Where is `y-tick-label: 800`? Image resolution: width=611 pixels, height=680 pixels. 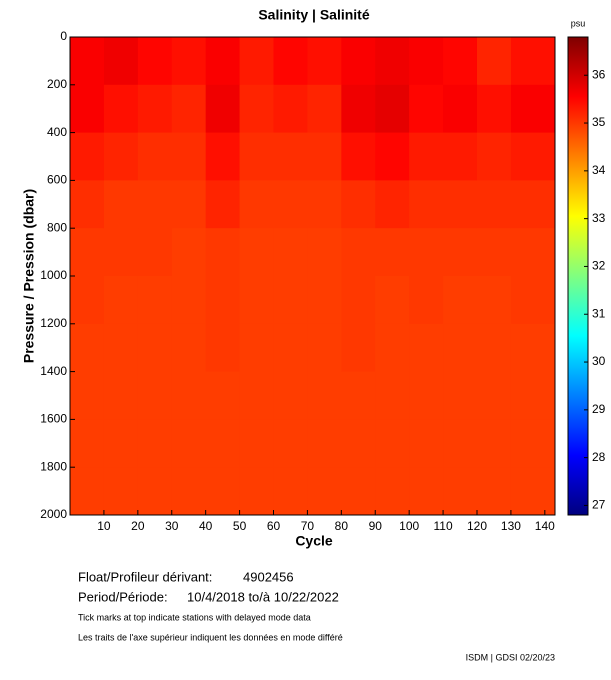
y-tick-label: 800 is located at coordinates (57, 227).